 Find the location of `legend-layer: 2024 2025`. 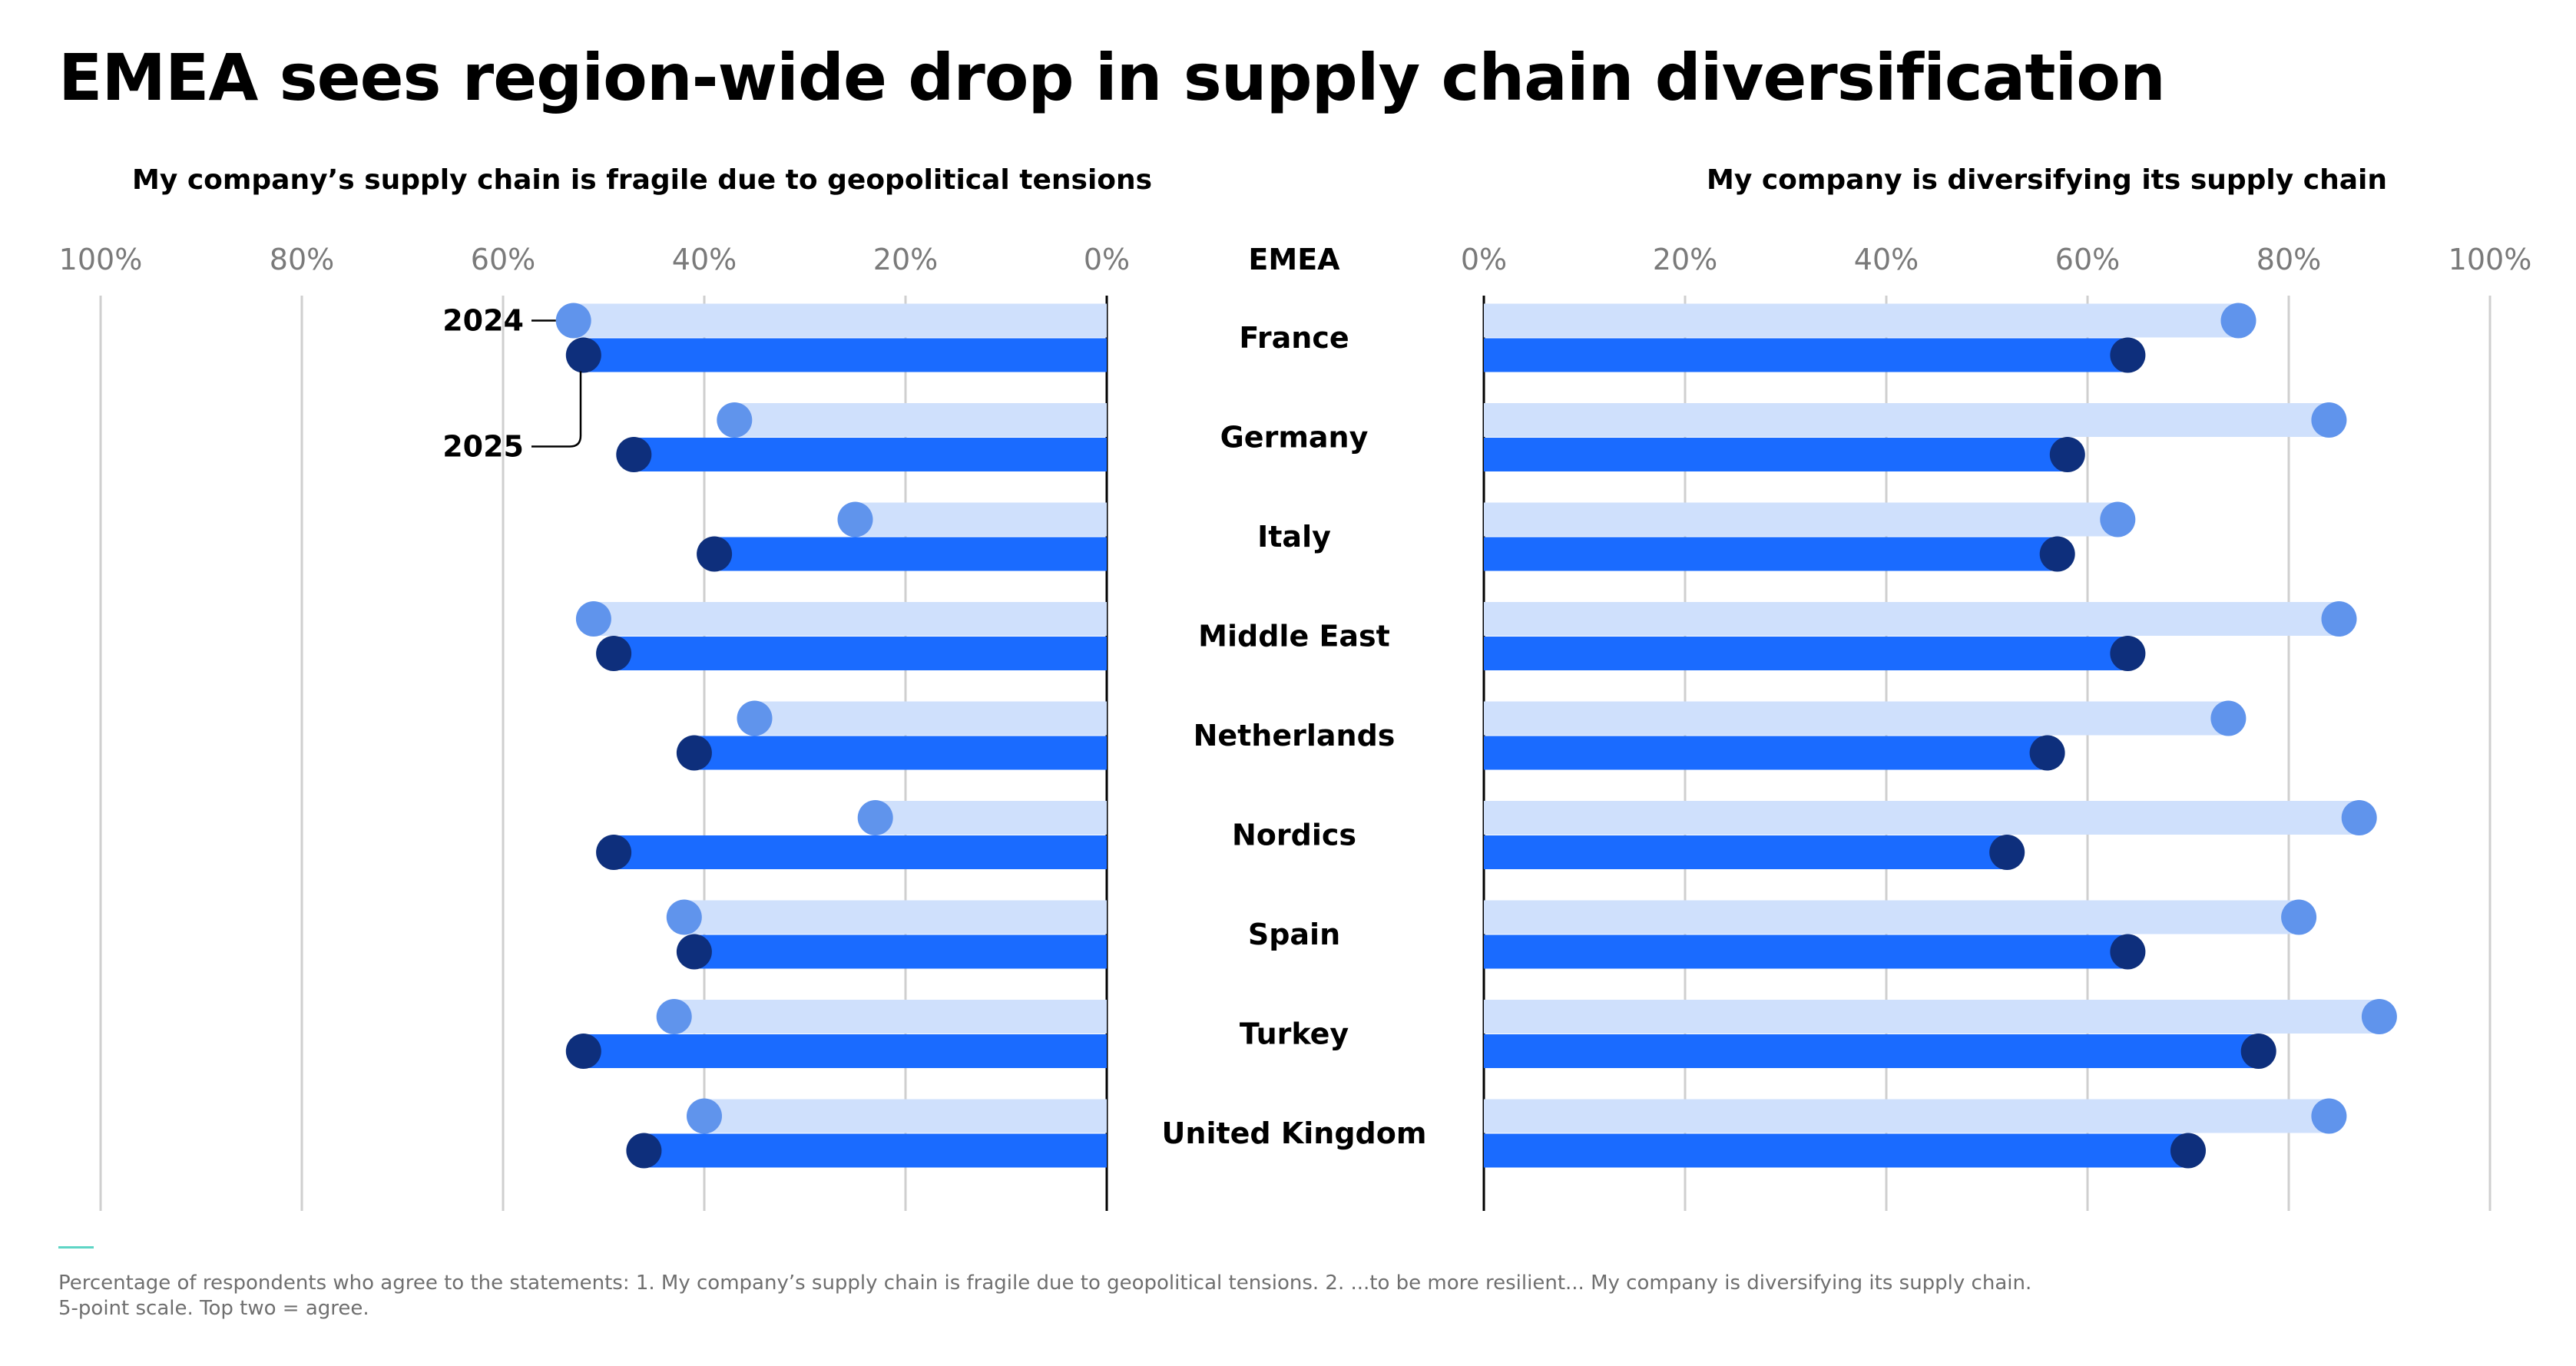

legend-layer: 2024 2025 is located at coordinates (512, 384).